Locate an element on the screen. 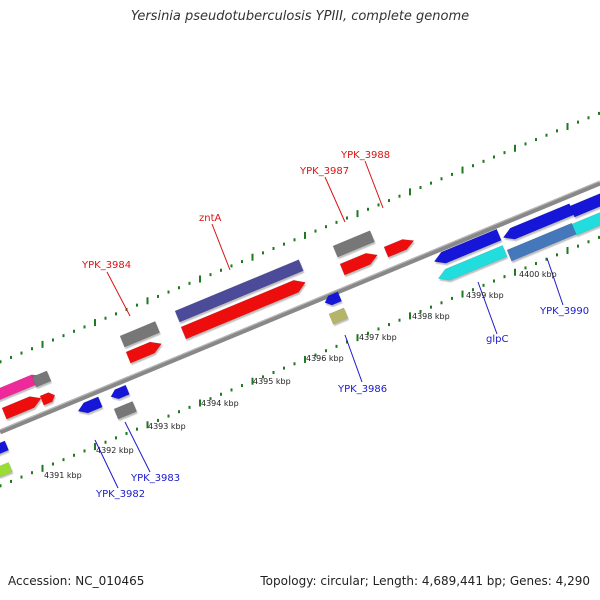 This screenshot has height=600, width=600. gene-feature-cyan is located at coordinates (585, 224).